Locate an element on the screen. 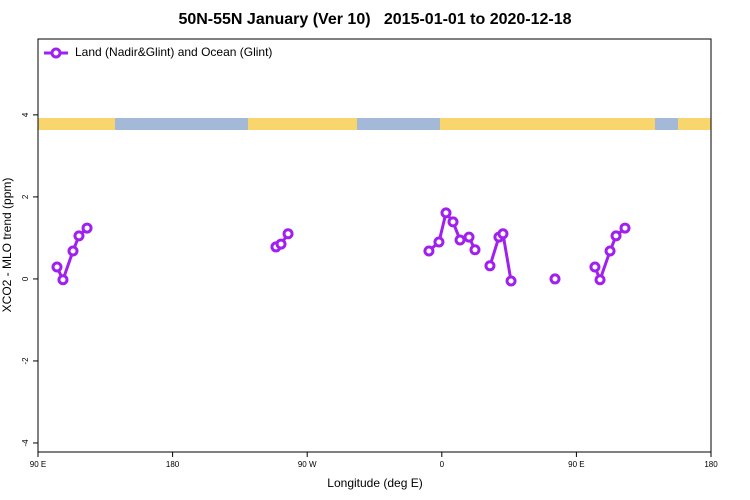 The height and width of the screenshot is (500, 750). legend-label: Land (Nadir&Glint) and Ocean (Glint) is located at coordinates (173, 52).